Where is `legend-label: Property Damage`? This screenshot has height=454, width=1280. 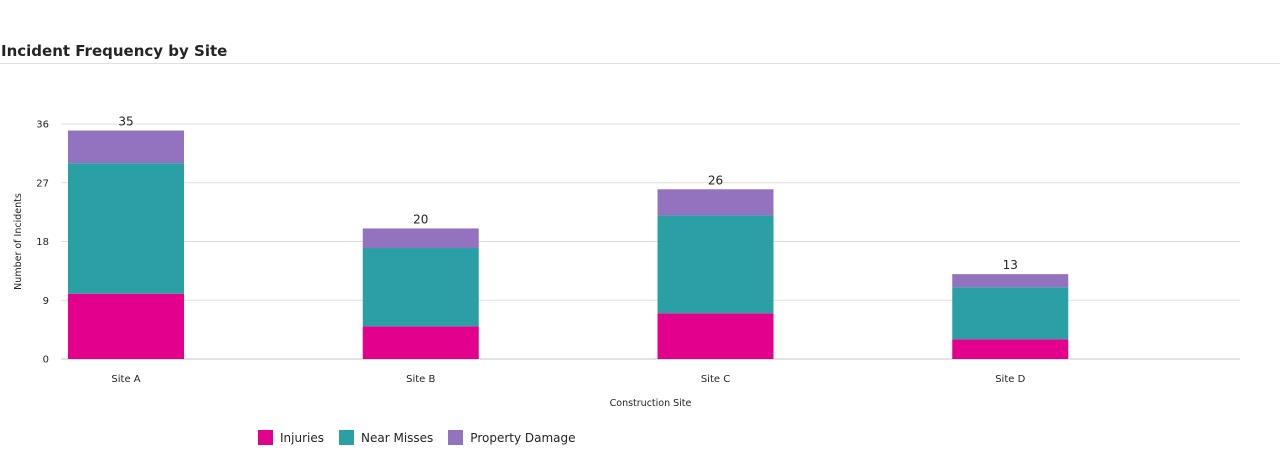 legend-label: Property Damage is located at coordinates (523, 437).